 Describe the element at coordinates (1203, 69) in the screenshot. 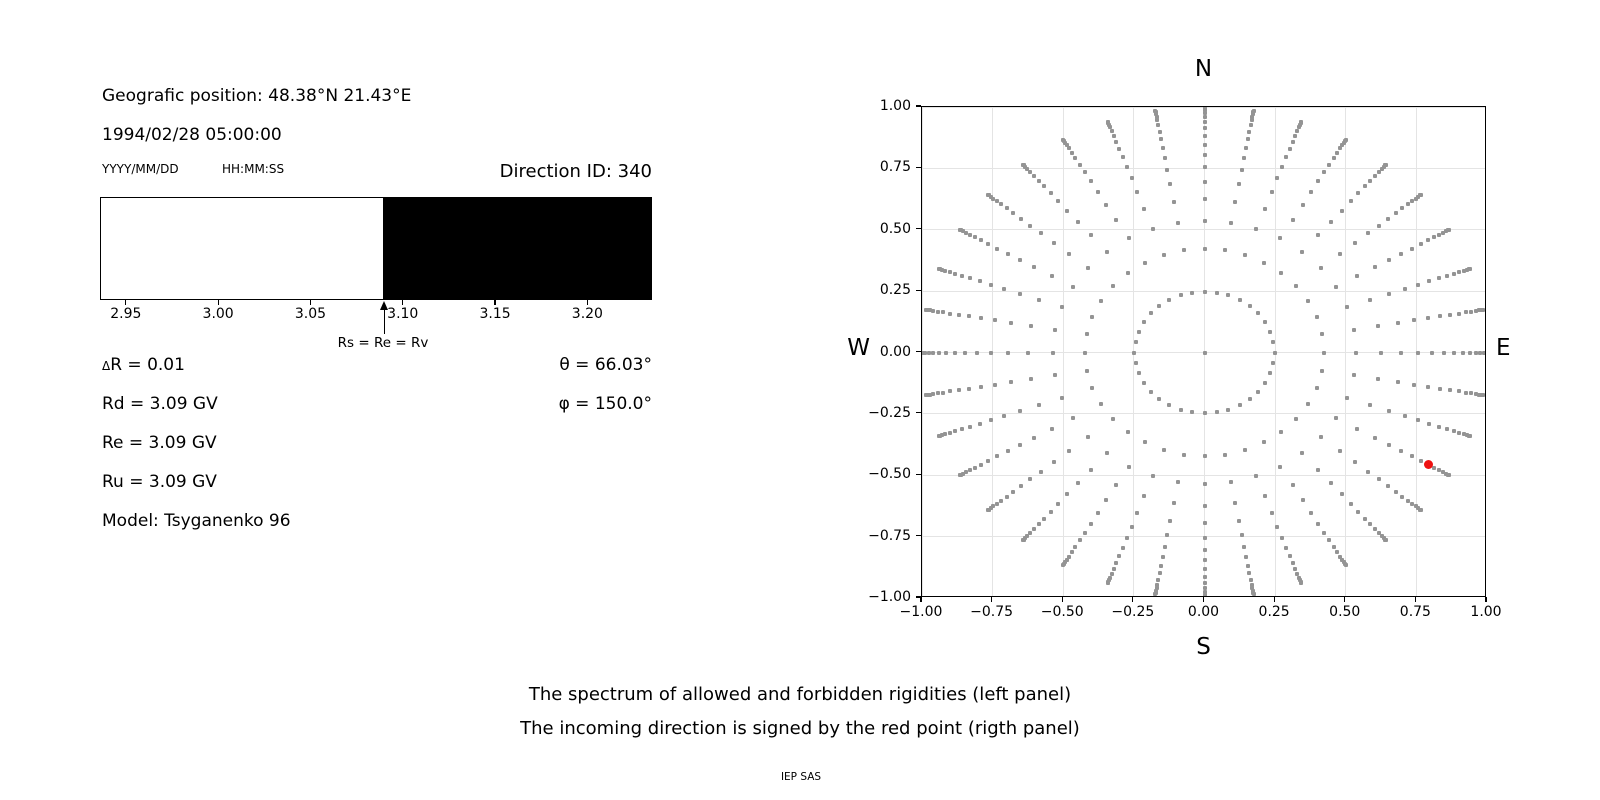

I see `compass-north-label: N` at that location.